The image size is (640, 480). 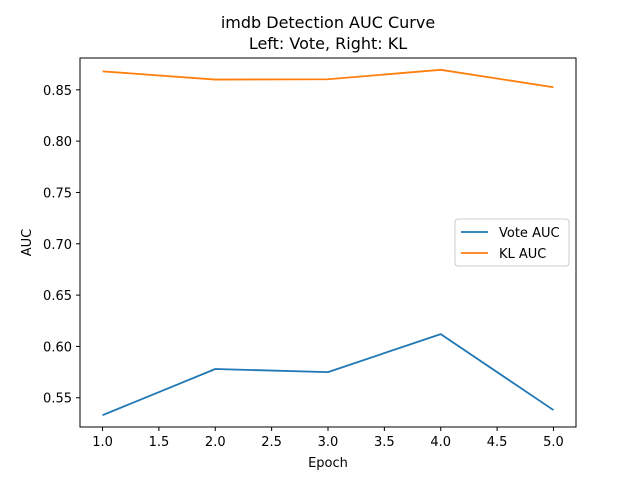 I want to click on x-tick-label: 3.0, so click(x=328, y=442).